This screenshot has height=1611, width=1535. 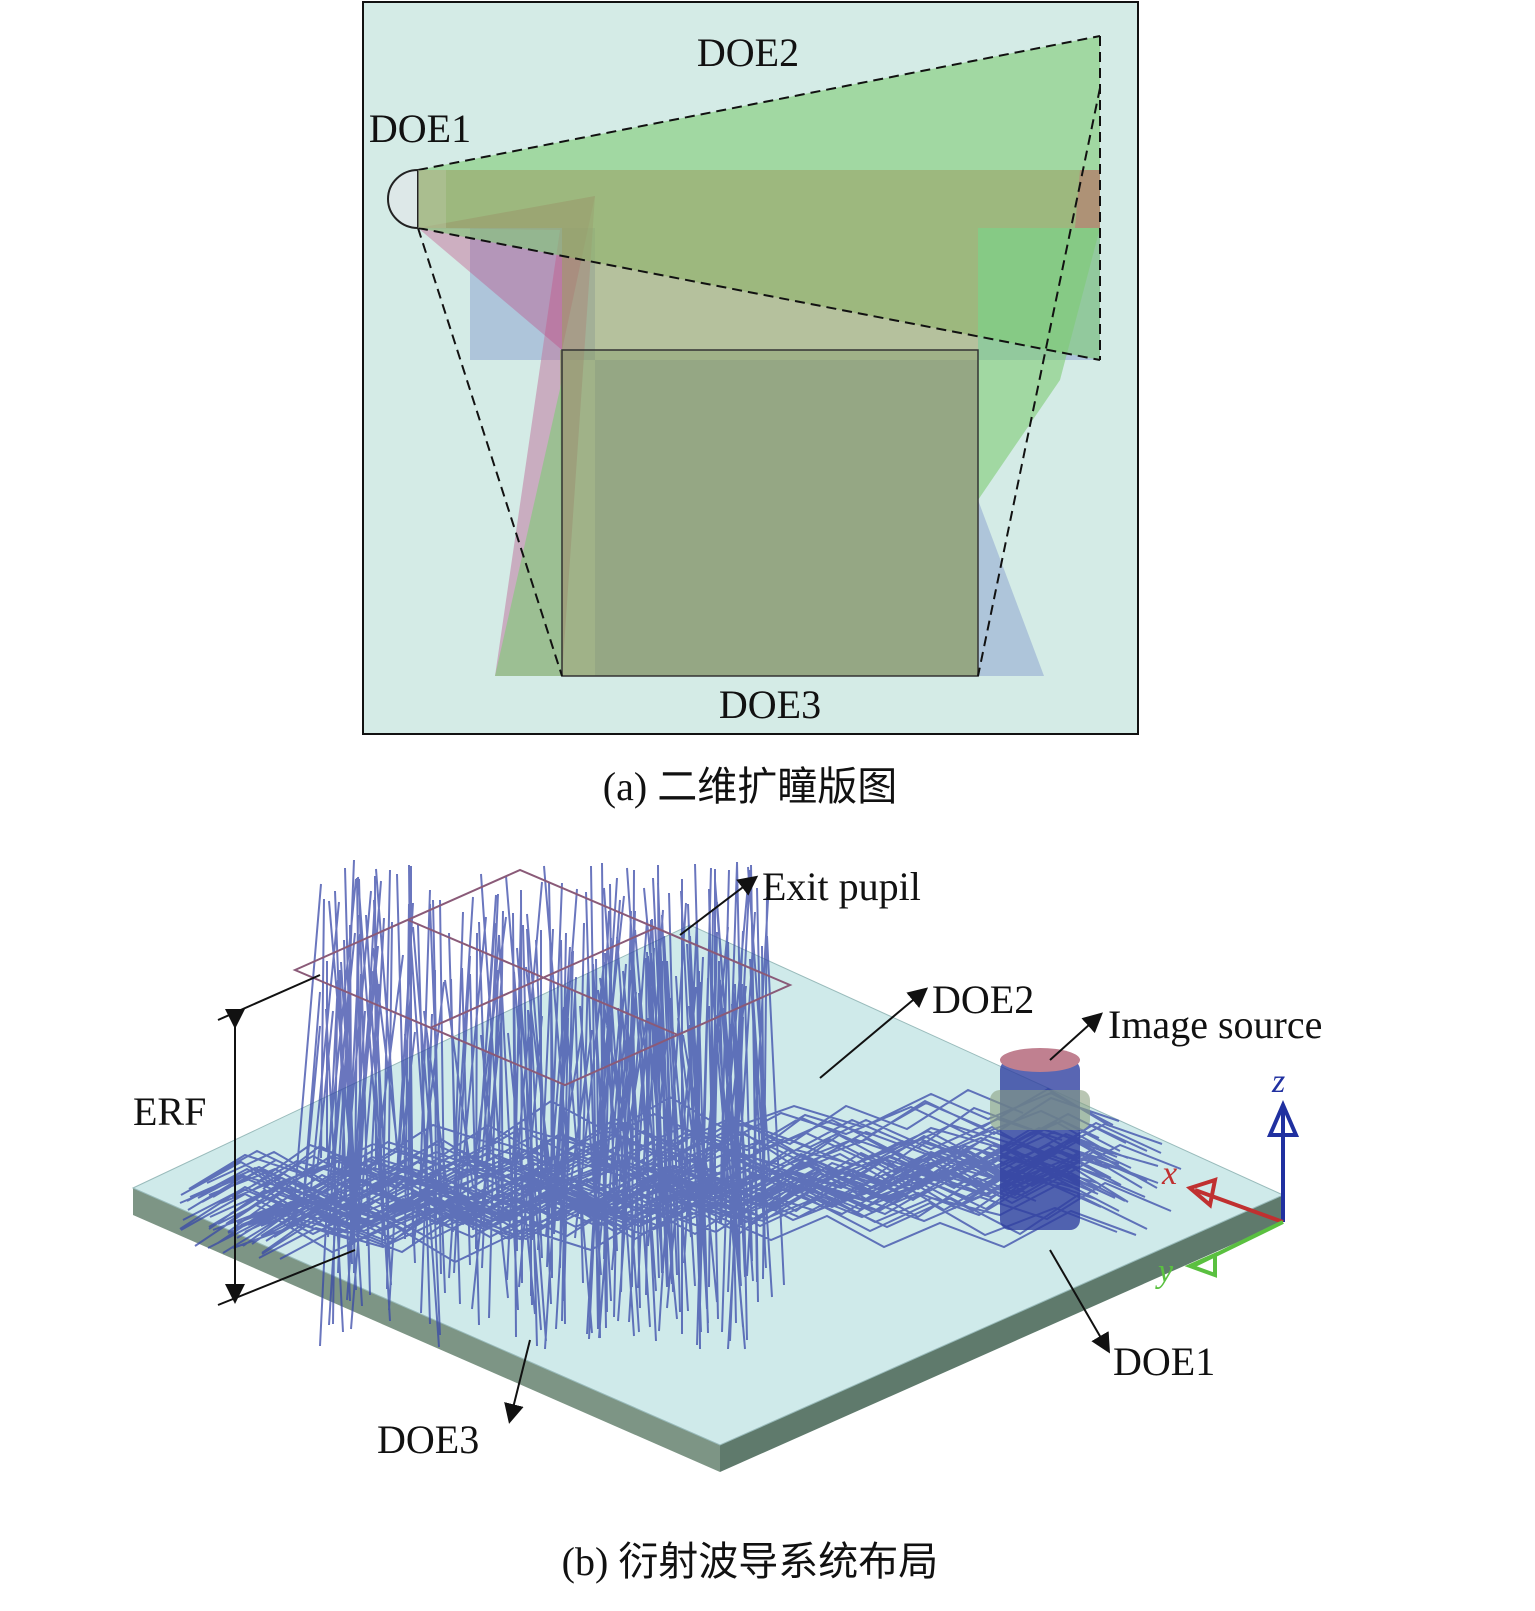 What do you see at coordinates (750, 1561) in the screenshot?
I see `caption: (b) 衍射波导系统布局` at bounding box center [750, 1561].